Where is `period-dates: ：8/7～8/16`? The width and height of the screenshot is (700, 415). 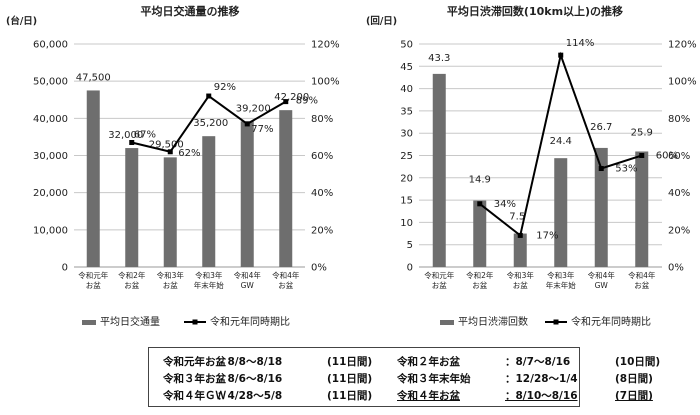 period-dates: ：8/7～8/16 is located at coordinates (538, 362).